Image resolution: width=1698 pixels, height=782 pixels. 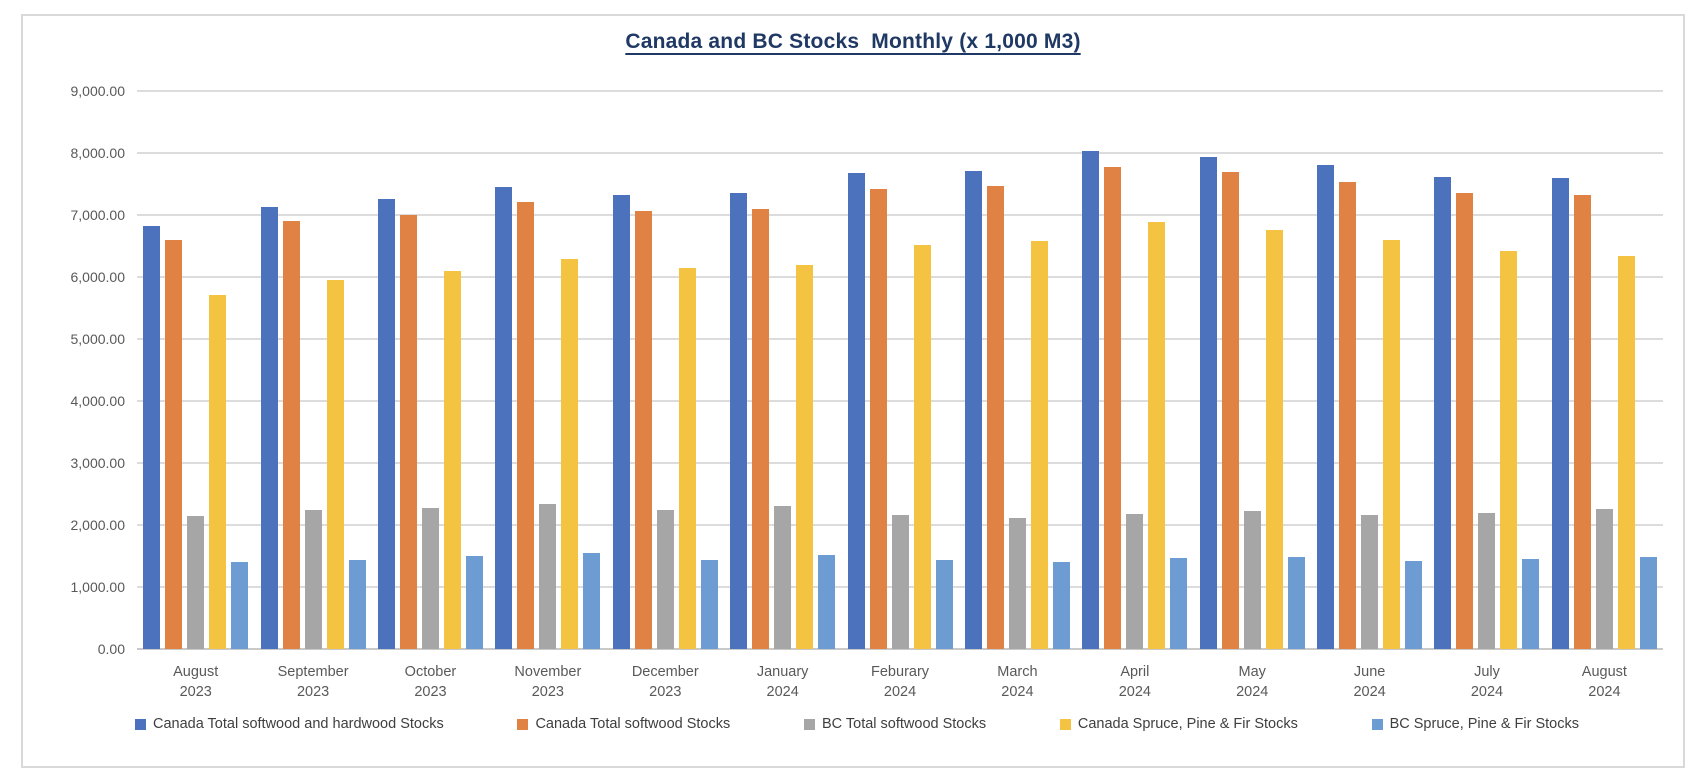 I want to click on x-axis-label: August 2024, so click(x=1604, y=682).